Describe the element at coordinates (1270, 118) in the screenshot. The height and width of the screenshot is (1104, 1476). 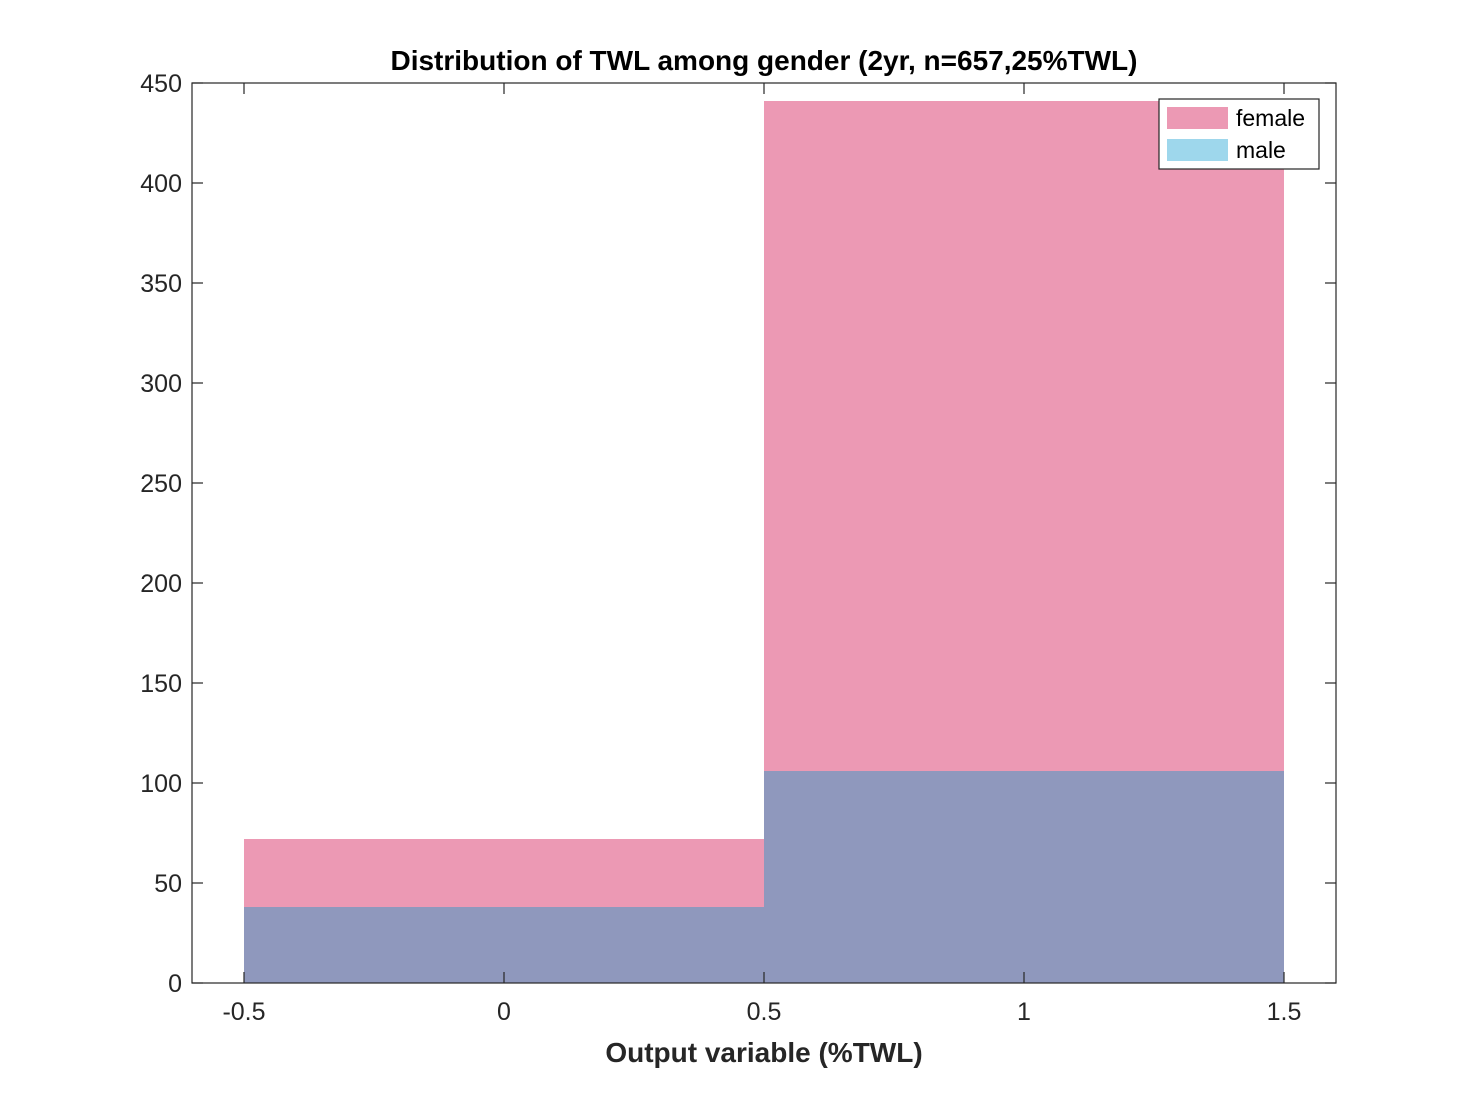
I see `female-legend-label: female` at that location.